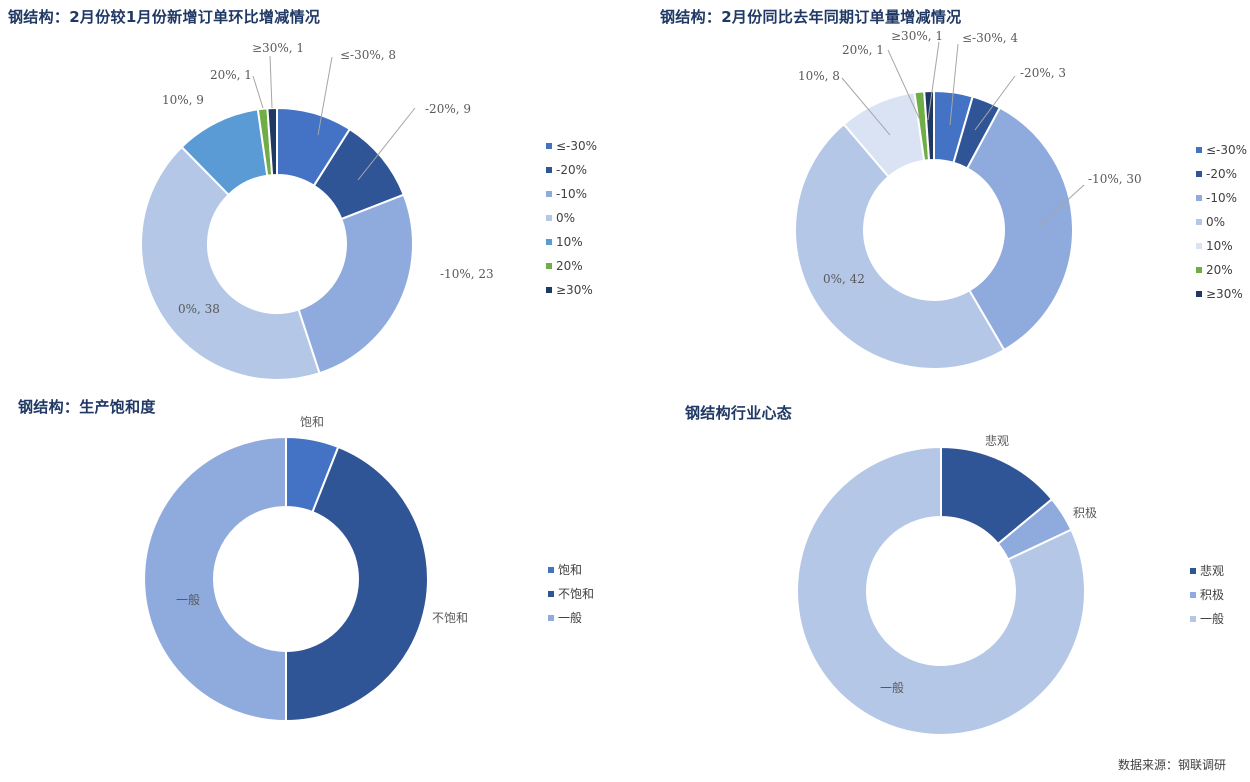 The height and width of the screenshot is (782, 1250). What do you see at coordinates (577, 146) in the screenshot?
I see `chart1-legend-label: ≤-30%` at bounding box center [577, 146].